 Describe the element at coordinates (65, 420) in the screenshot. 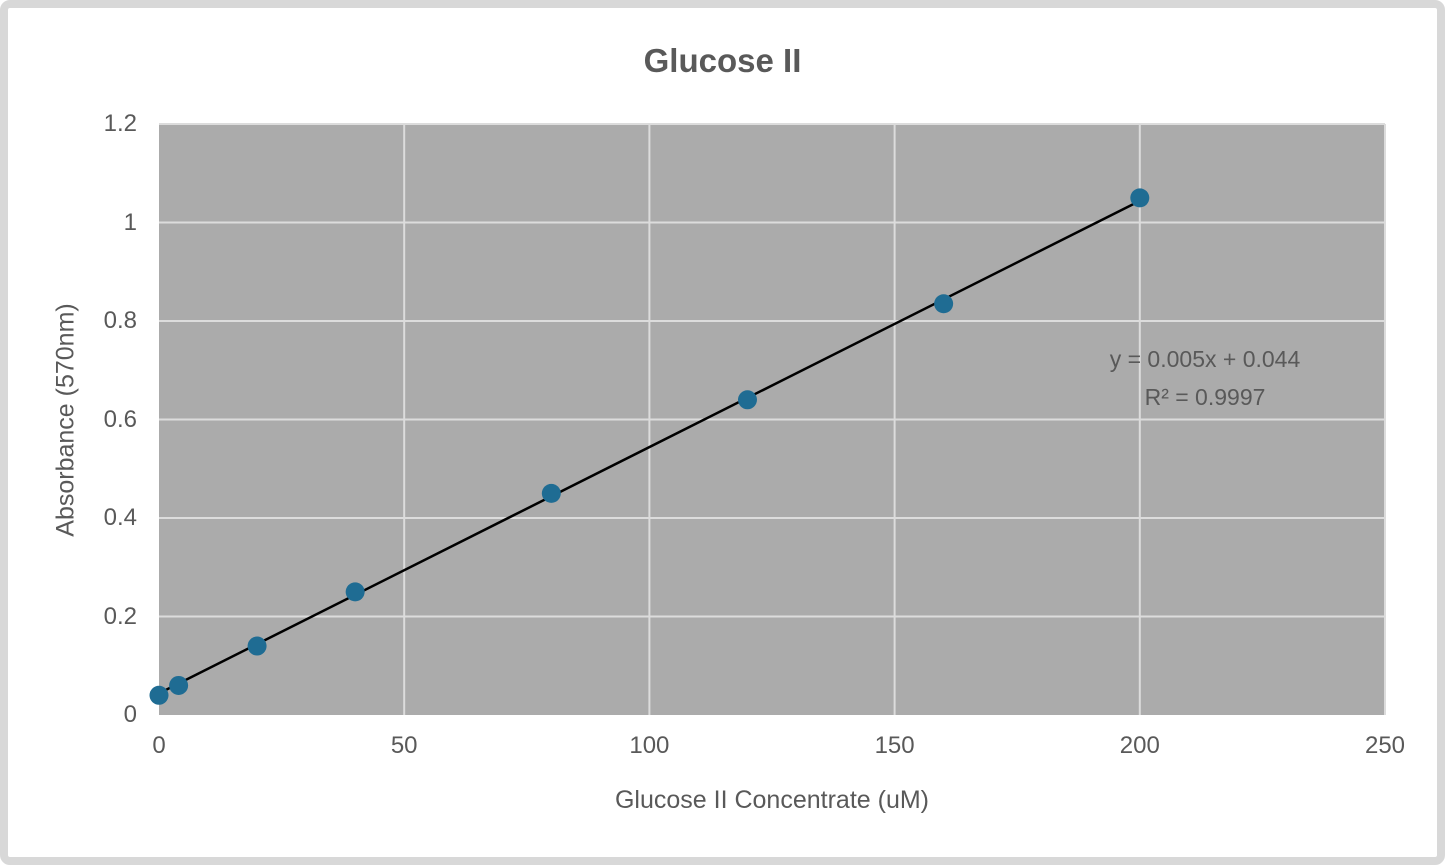

I see `y-axis-title: Absorbance (570nm)` at that location.